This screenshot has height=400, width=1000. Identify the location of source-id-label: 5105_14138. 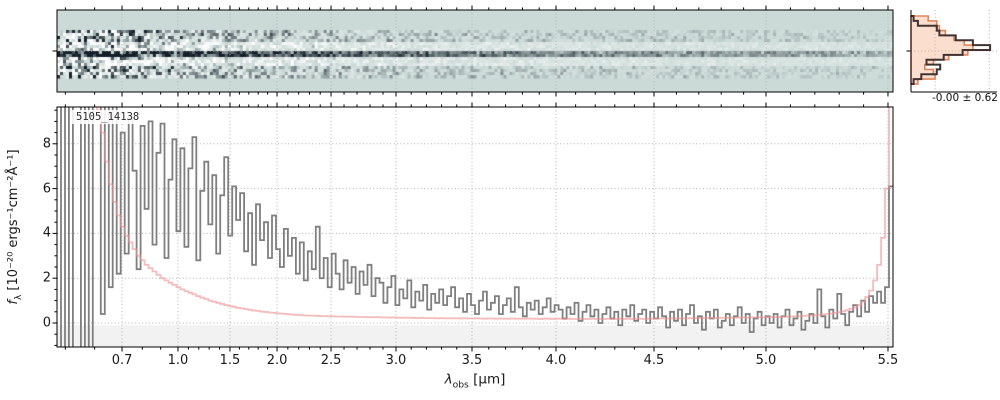
(108, 117).